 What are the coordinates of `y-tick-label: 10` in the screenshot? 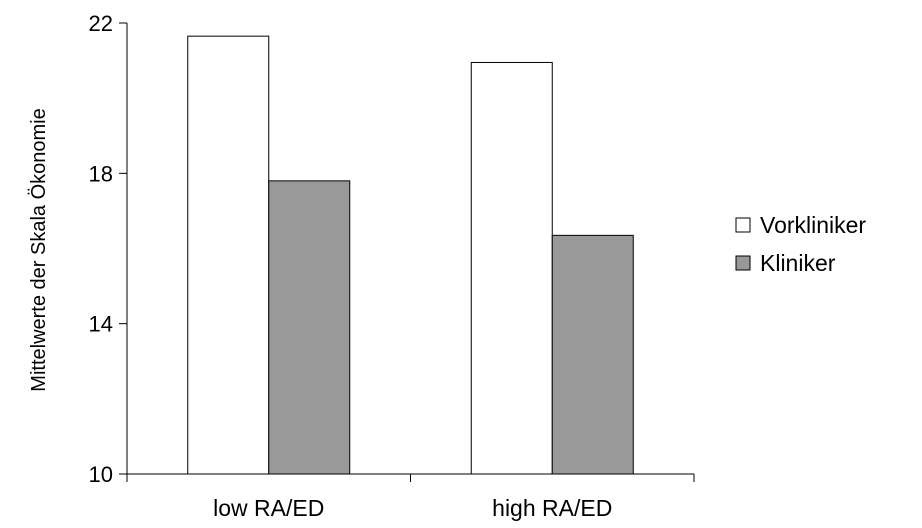 It's located at (101, 474).